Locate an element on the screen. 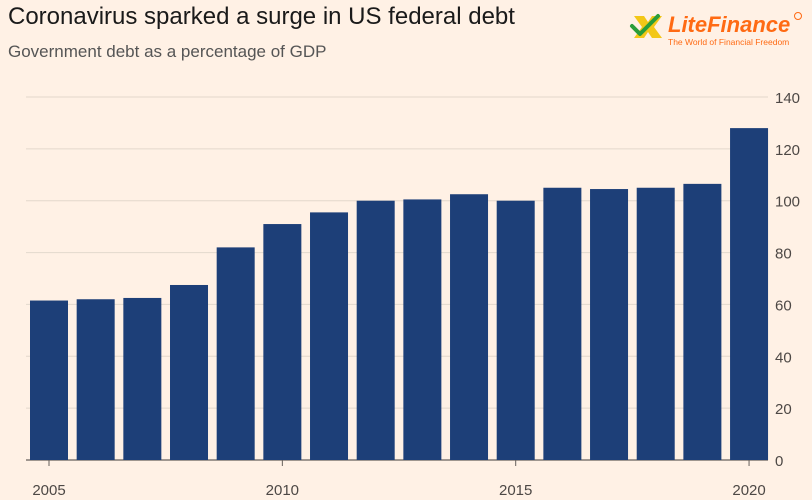 The image size is (812, 500). bar-2013 is located at coordinates (422, 330).